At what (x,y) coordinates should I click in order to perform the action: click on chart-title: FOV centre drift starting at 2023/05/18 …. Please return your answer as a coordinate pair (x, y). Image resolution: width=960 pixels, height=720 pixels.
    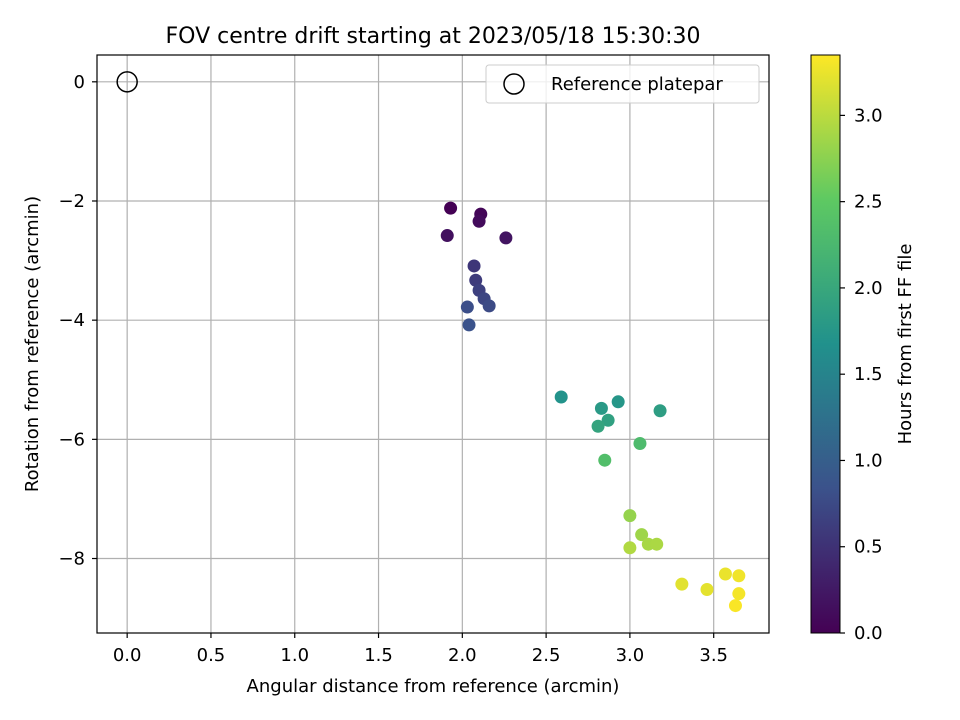
    Looking at the image, I should click on (433, 36).